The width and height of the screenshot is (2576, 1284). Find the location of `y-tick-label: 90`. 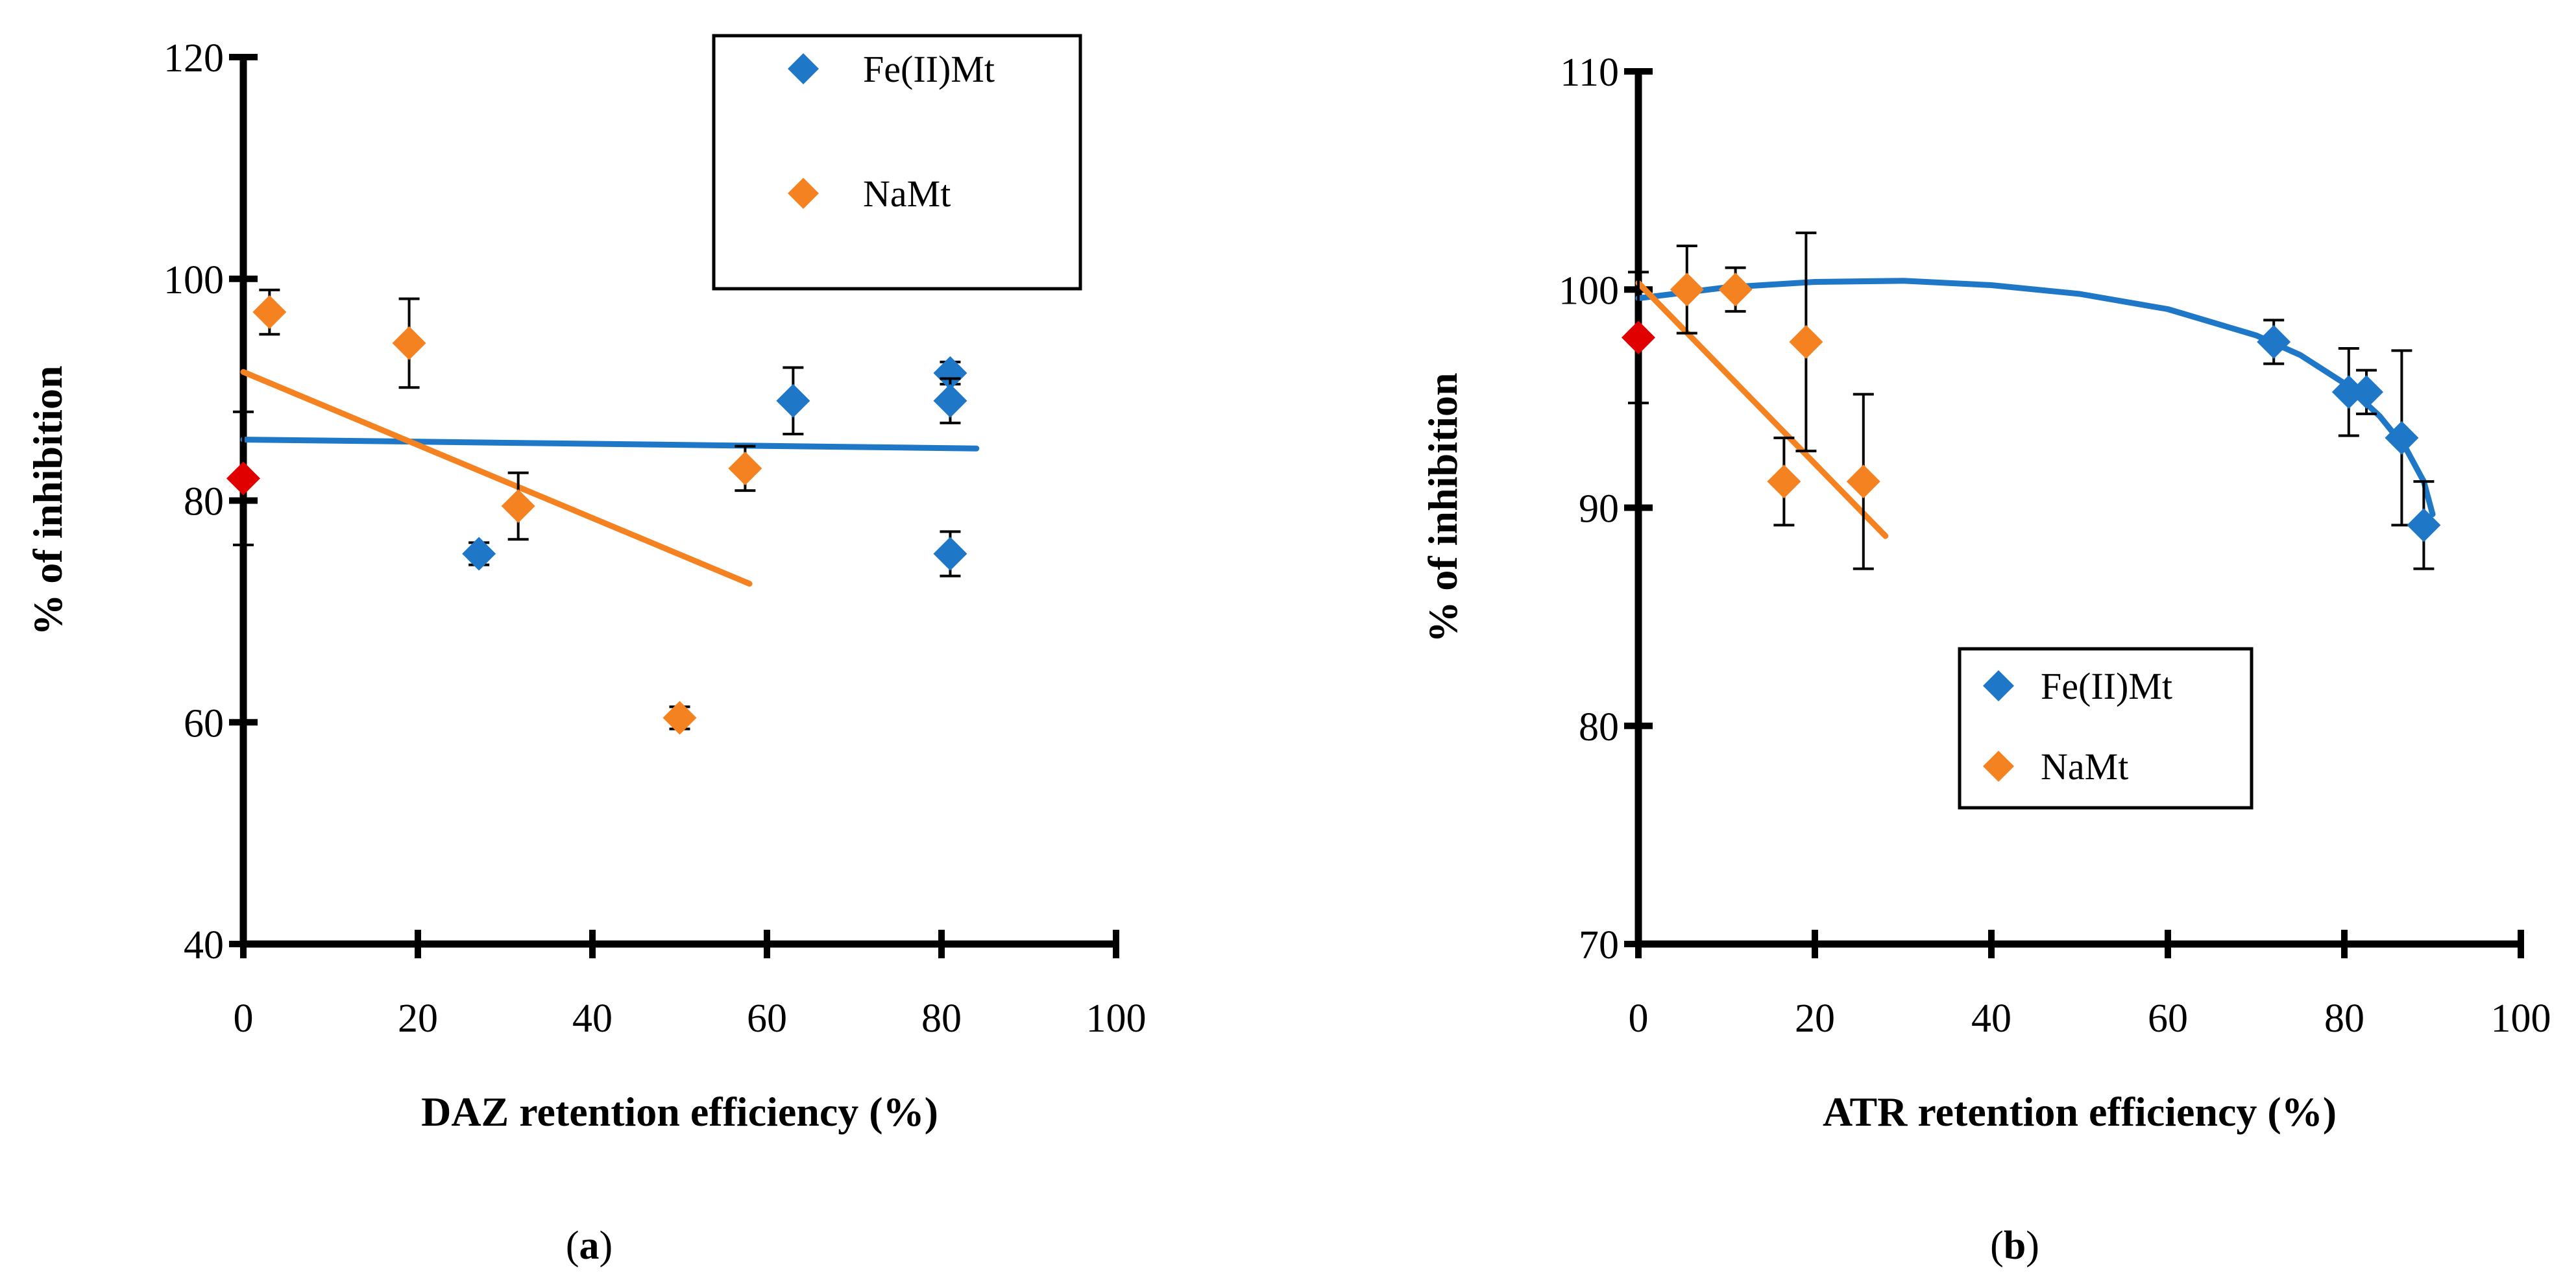

y-tick-label: 90 is located at coordinates (1599, 509).